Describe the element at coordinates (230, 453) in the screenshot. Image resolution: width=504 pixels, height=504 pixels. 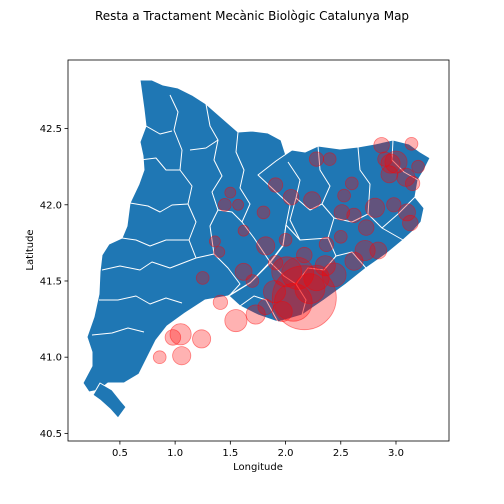
I see `x-tick-label: 1.5` at that location.